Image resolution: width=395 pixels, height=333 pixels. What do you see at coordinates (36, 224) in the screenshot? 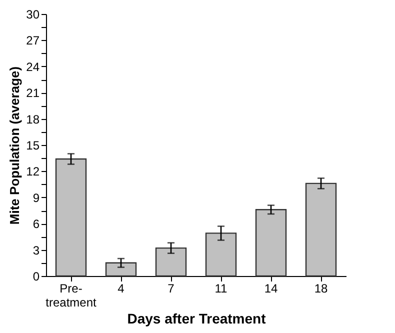
I see `y-tick-label: 6` at bounding box center [36, 224].